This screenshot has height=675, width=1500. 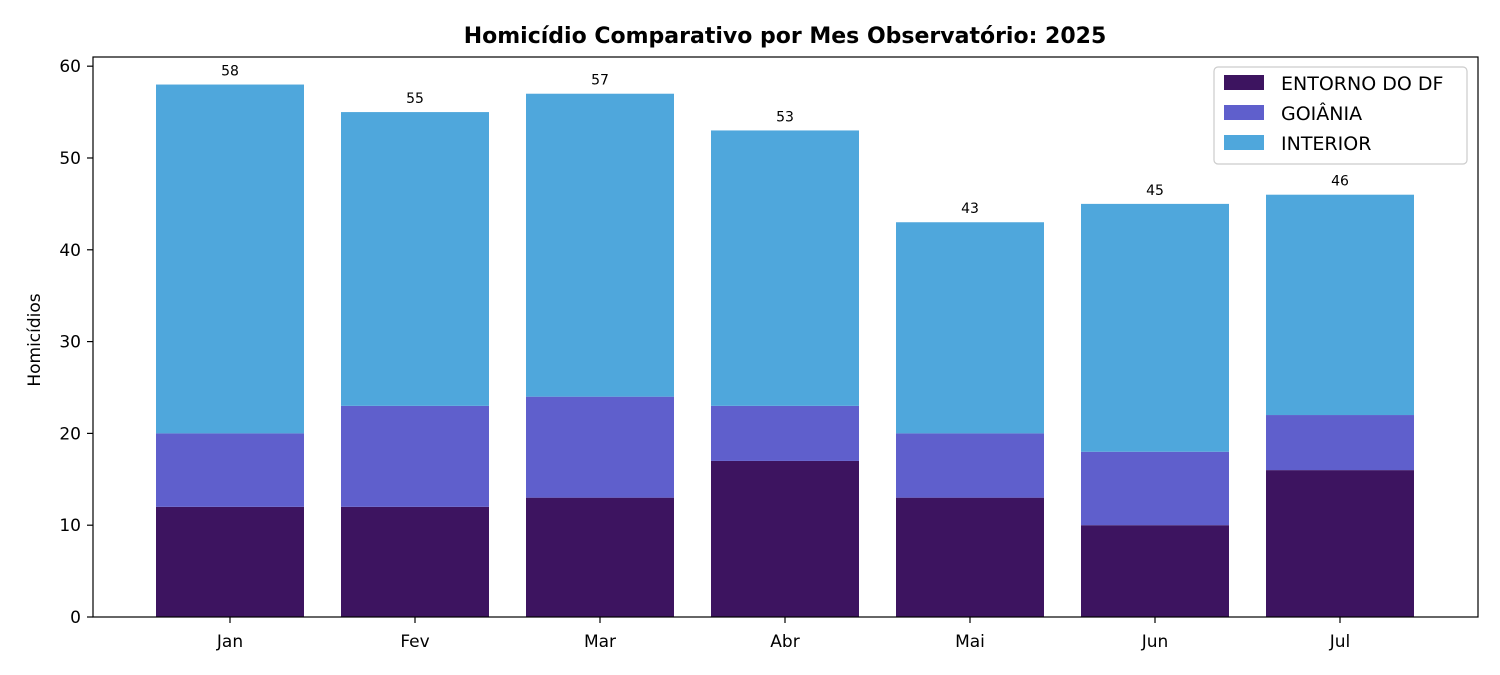 What do you see at coordinates (70, 526) in the screenshot?
I see `y-tick-label: 10` at bounding box center [70, 526].